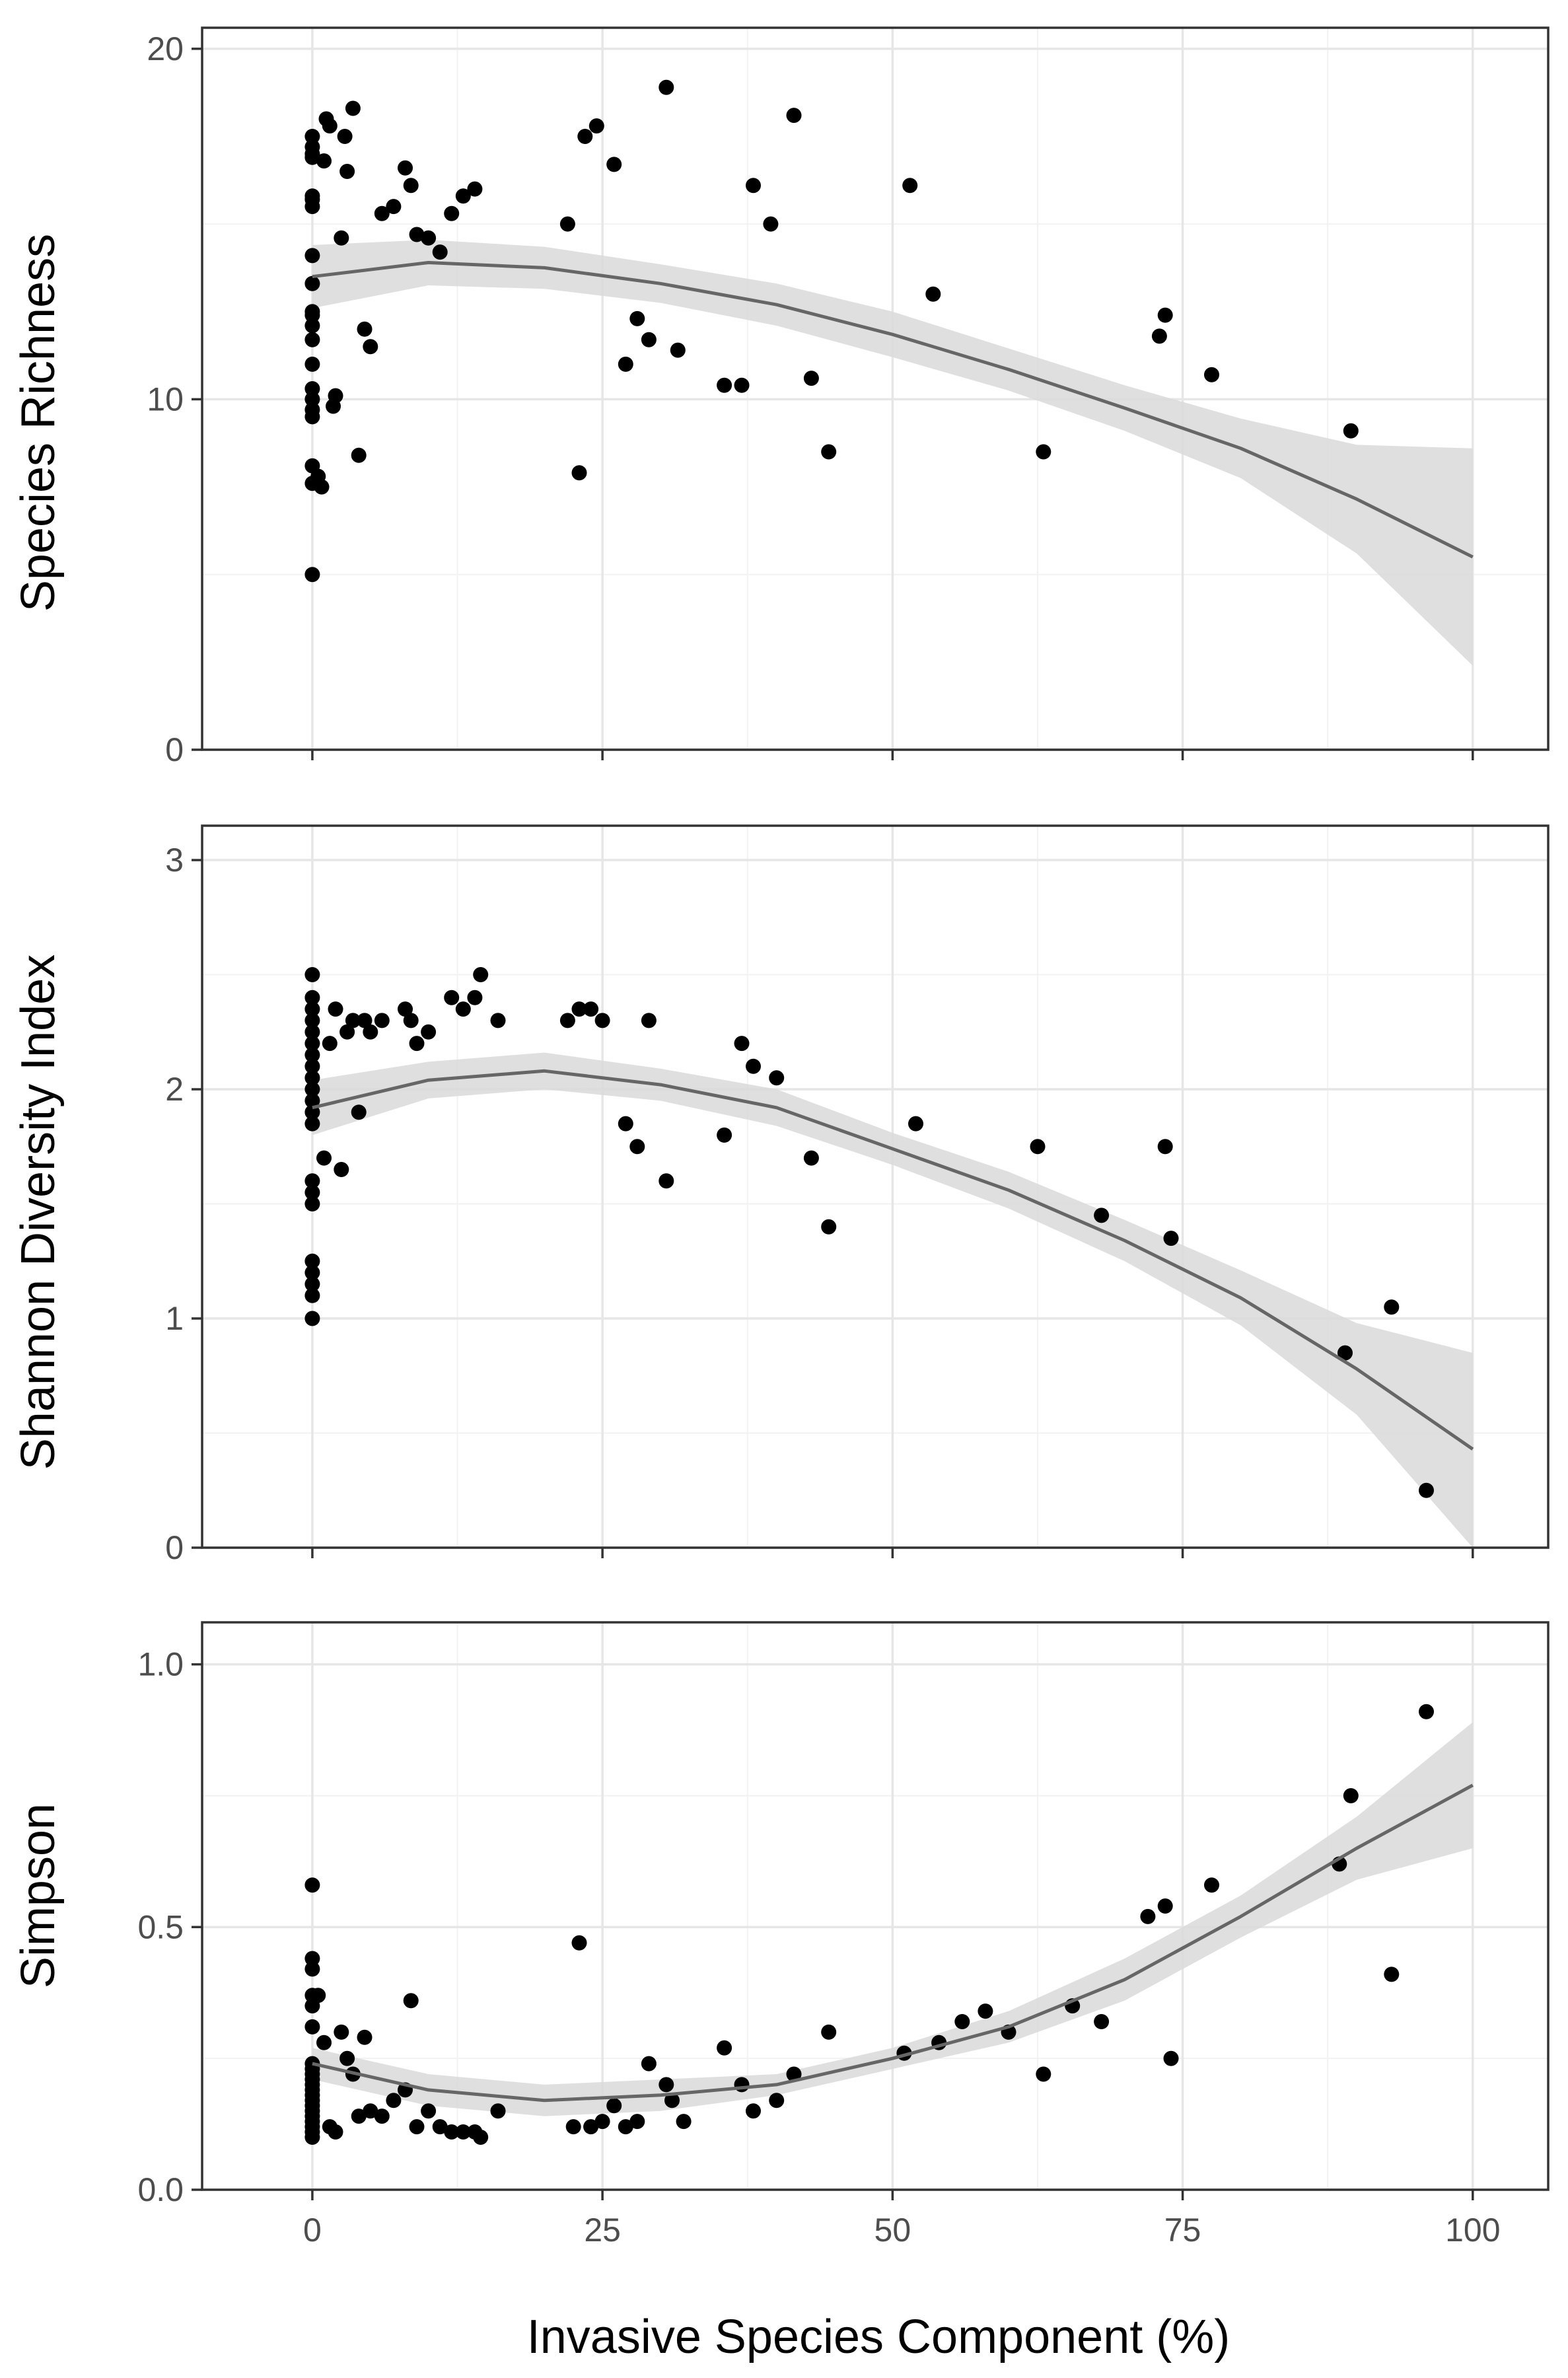 Image resolution: width=1568 pixels, height=2378 pixels. Describe the element at coordinates (174, 749) in the screenshot. I see `species-richness-ytick-label: 0` at that location.